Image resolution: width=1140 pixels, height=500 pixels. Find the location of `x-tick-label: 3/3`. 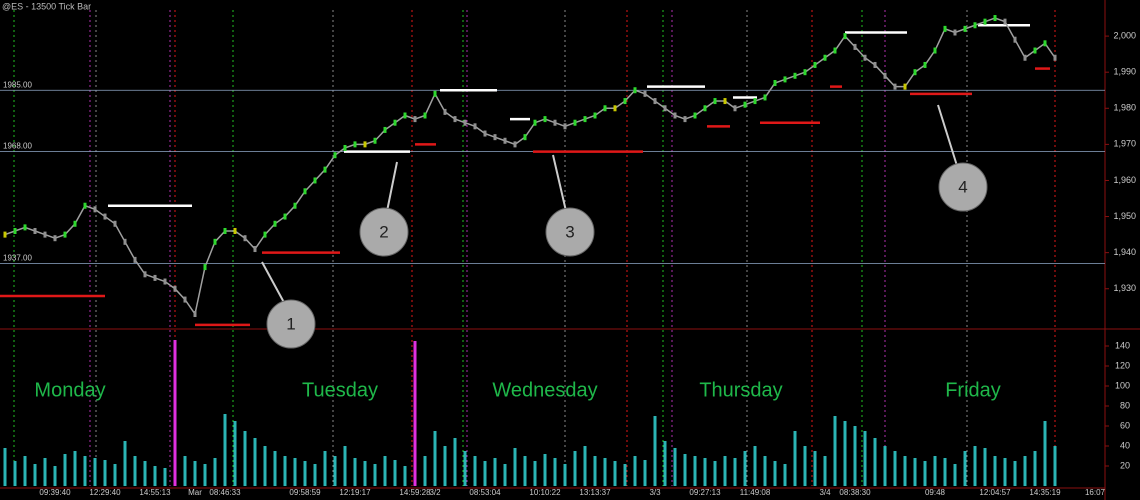

x-tick-label: 3/3 is located at coordinates (655, 492).